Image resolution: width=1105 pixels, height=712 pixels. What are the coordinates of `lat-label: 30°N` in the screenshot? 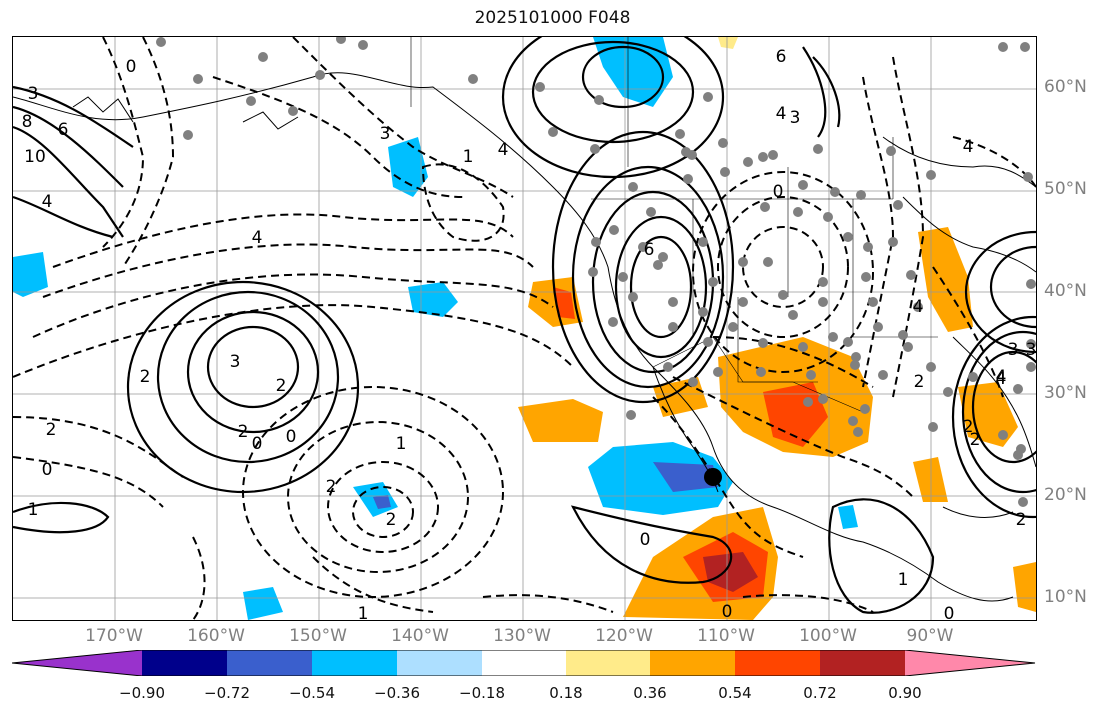 It's located at (1065, 393).